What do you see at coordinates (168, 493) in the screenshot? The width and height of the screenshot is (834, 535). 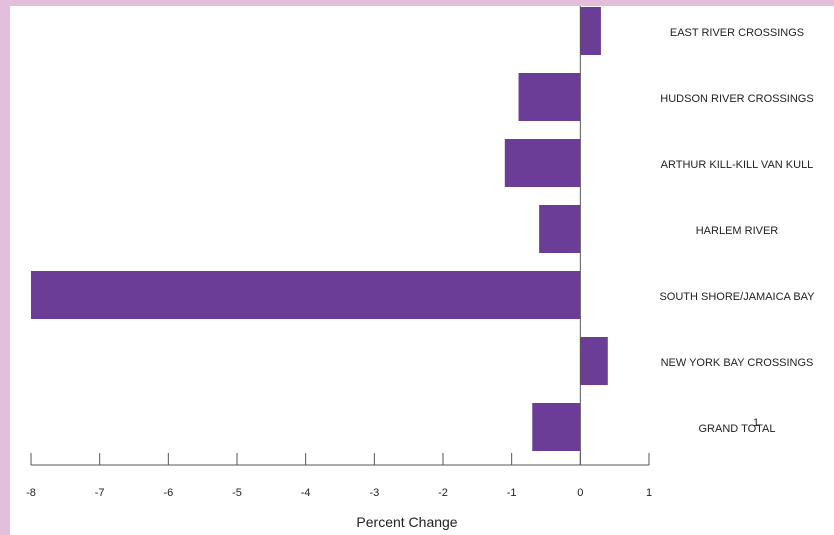 I see `x-tick-label-2: -6` at bounding box center [168, 493].